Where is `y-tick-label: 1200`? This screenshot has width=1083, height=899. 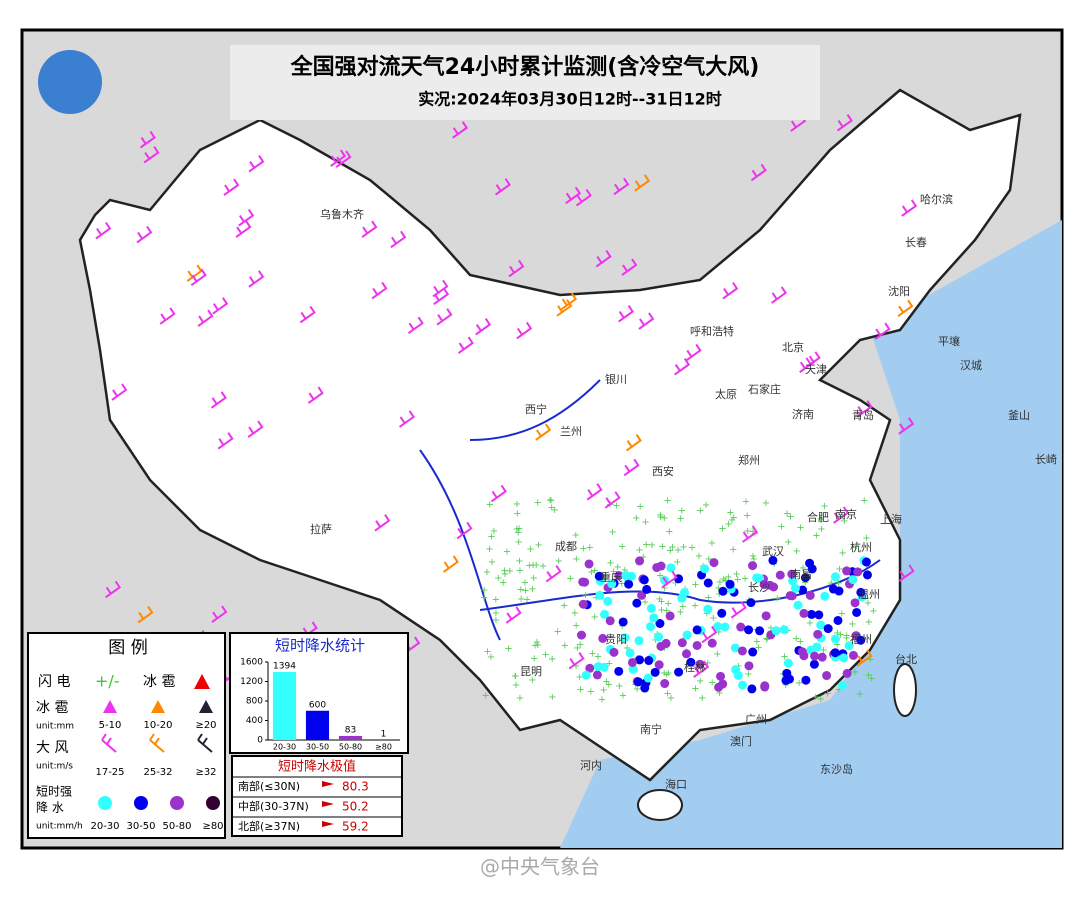 y-tick-label: 1200 is located at coordinates (251, 682).